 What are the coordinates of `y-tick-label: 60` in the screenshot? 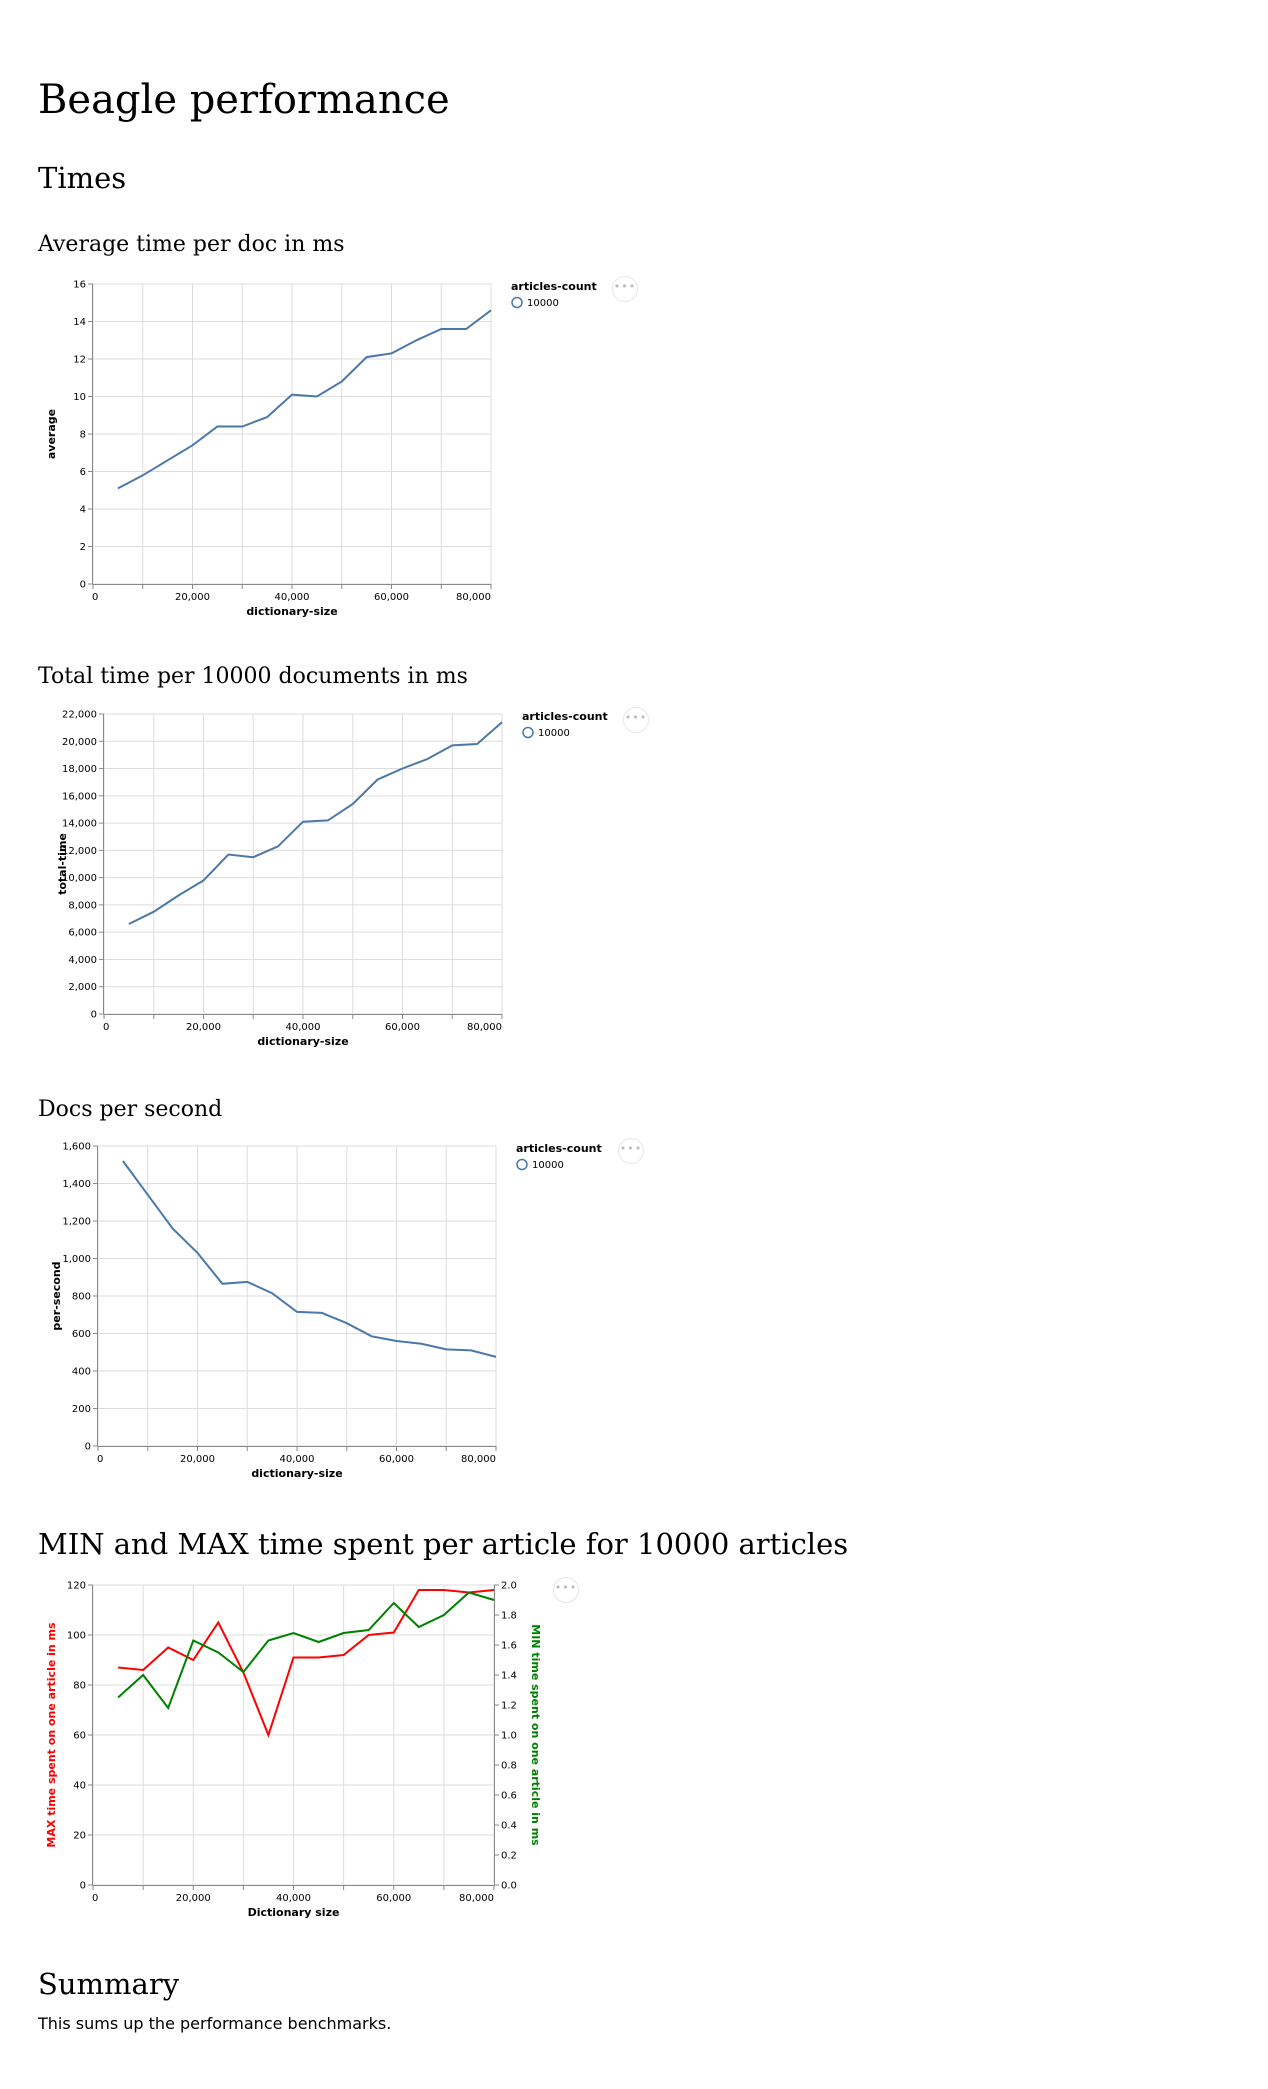 It's located at (79, 1736).